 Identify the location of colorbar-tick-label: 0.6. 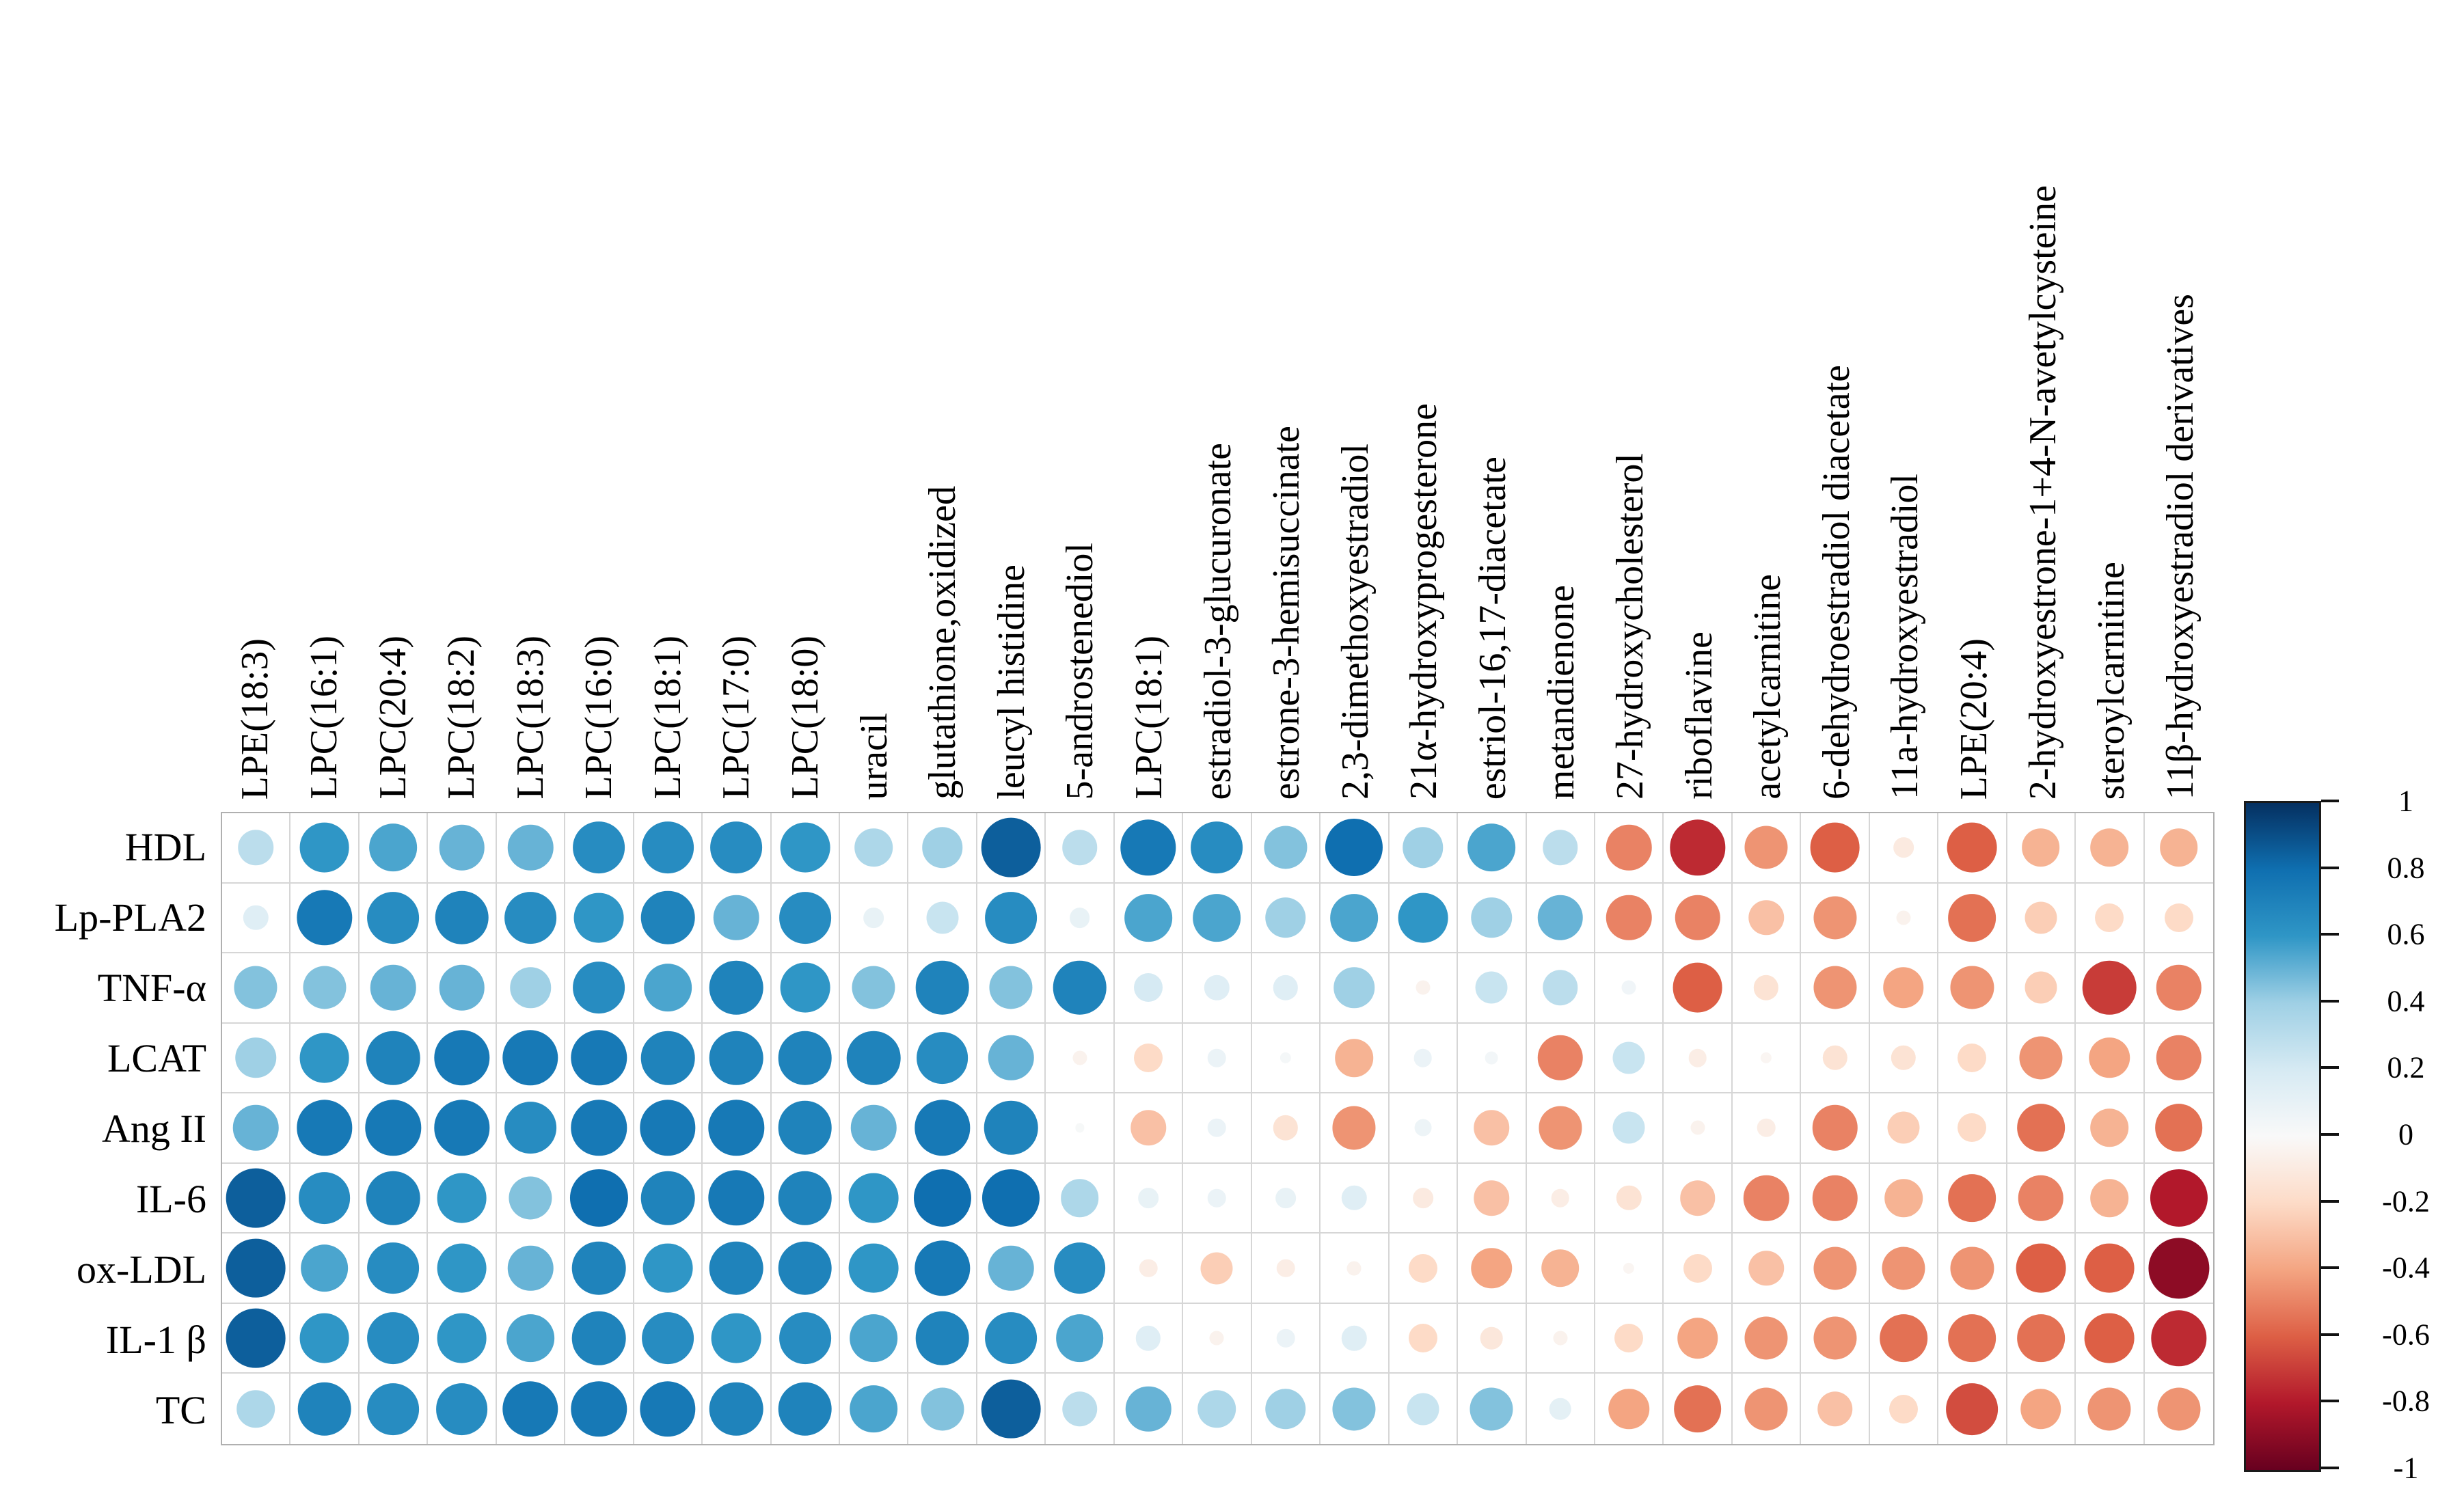
(2406, 934).